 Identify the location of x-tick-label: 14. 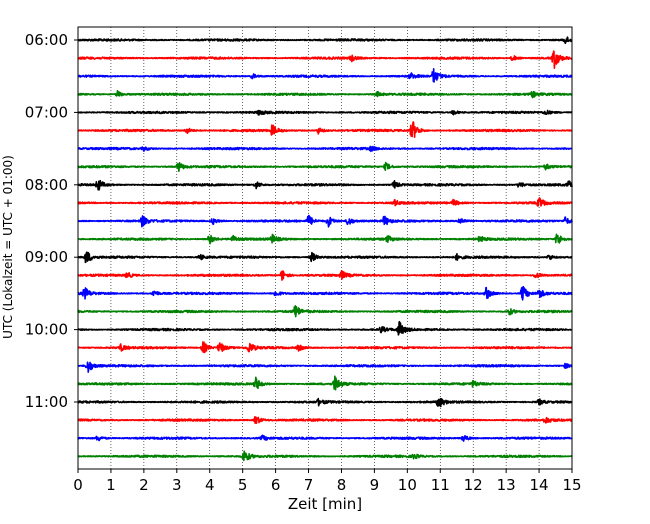
(539, 485).